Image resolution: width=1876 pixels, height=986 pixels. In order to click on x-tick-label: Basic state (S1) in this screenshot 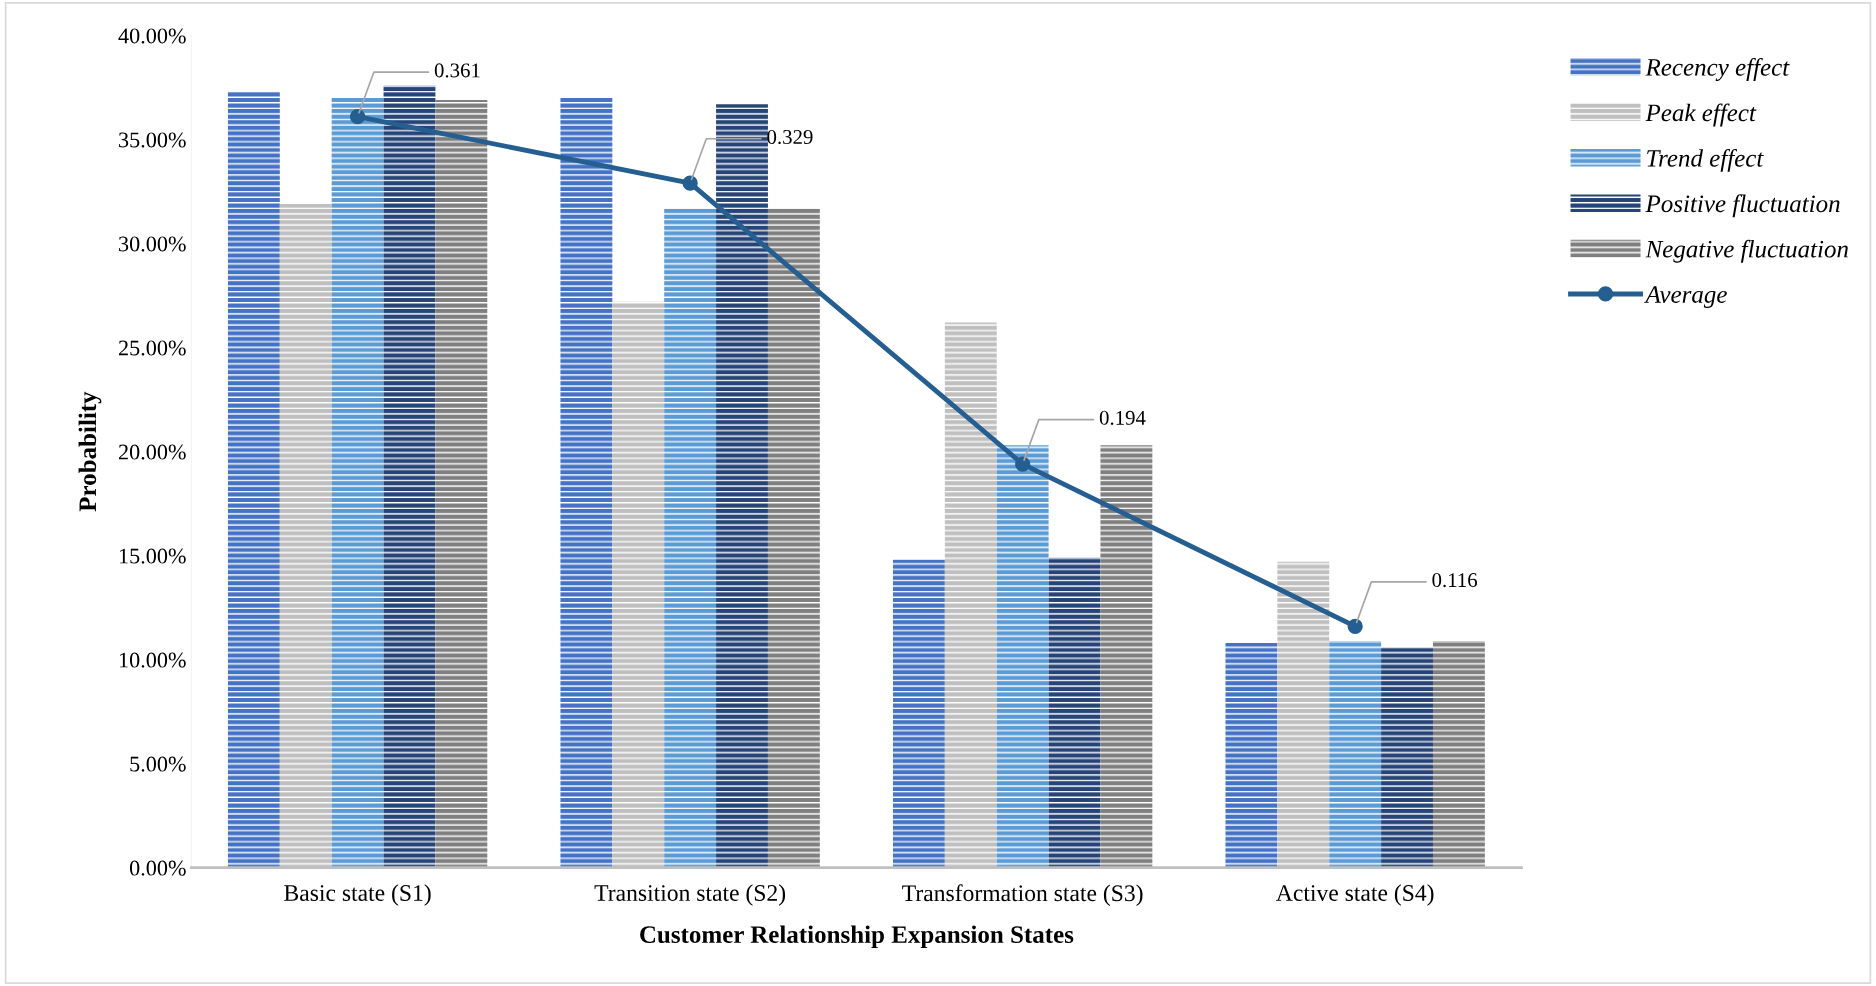, I will do `click(357, 895)`.